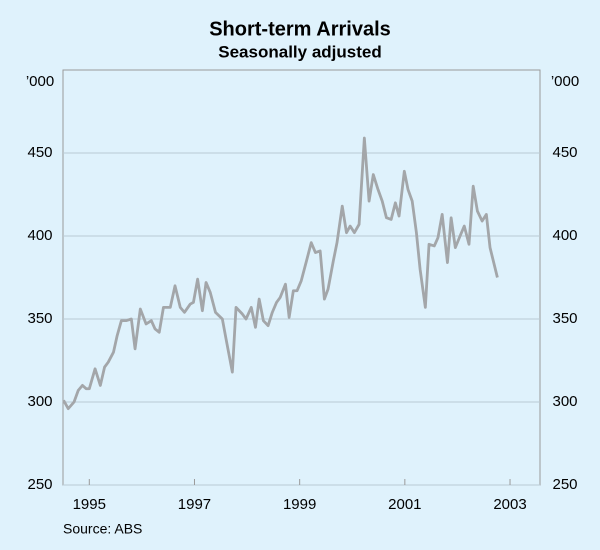 The image size is (600, 550). I want to click on y-tick-label: 250, so click(39, 484).